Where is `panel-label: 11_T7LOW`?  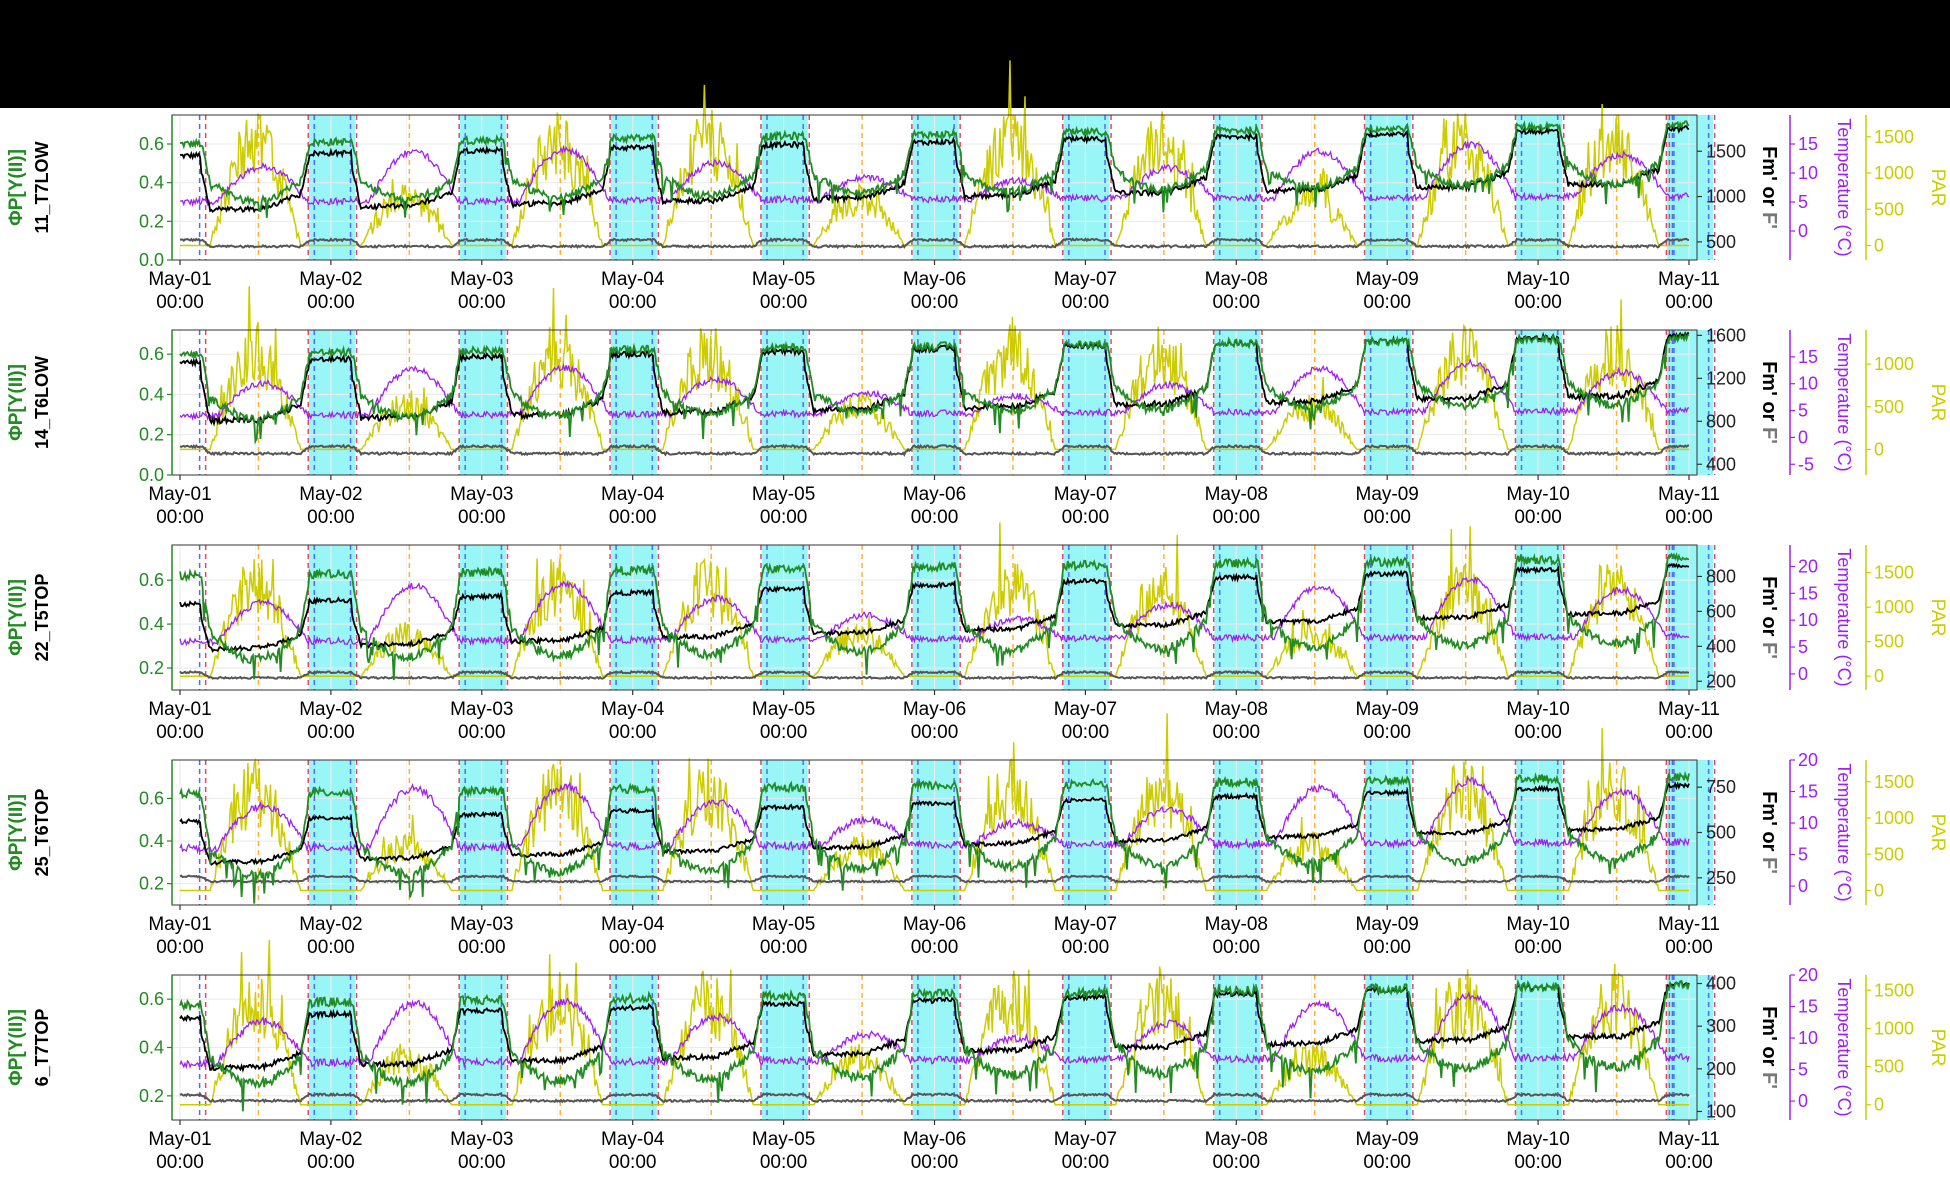
panel-label: 11_T7LOW is located at coordinates (42, 187).